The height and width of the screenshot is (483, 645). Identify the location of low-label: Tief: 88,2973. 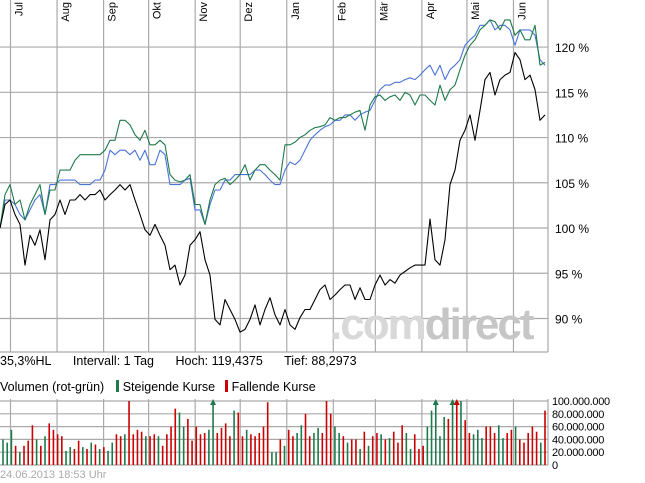
(320, 361).